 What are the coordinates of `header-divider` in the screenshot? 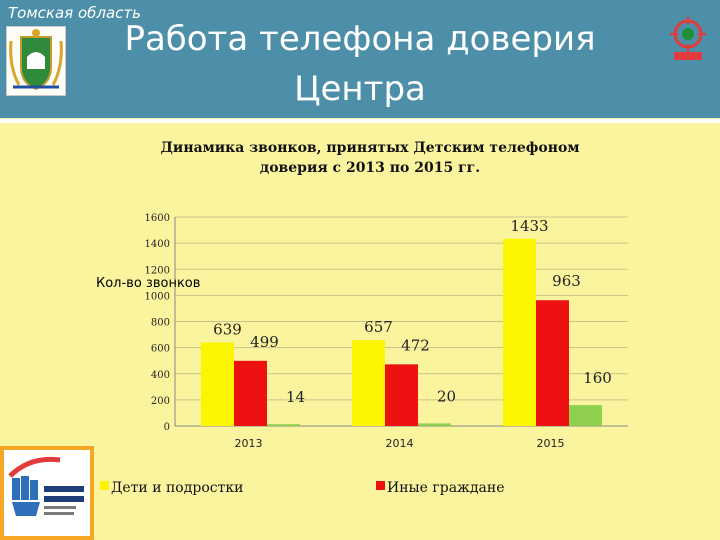 It's located at (360, 121).